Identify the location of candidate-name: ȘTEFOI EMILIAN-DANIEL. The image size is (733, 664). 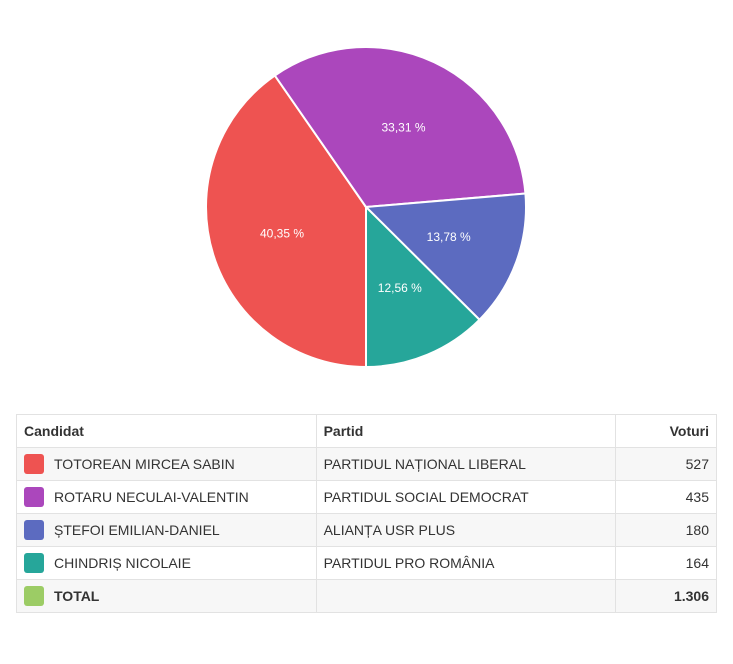
(137, 530).